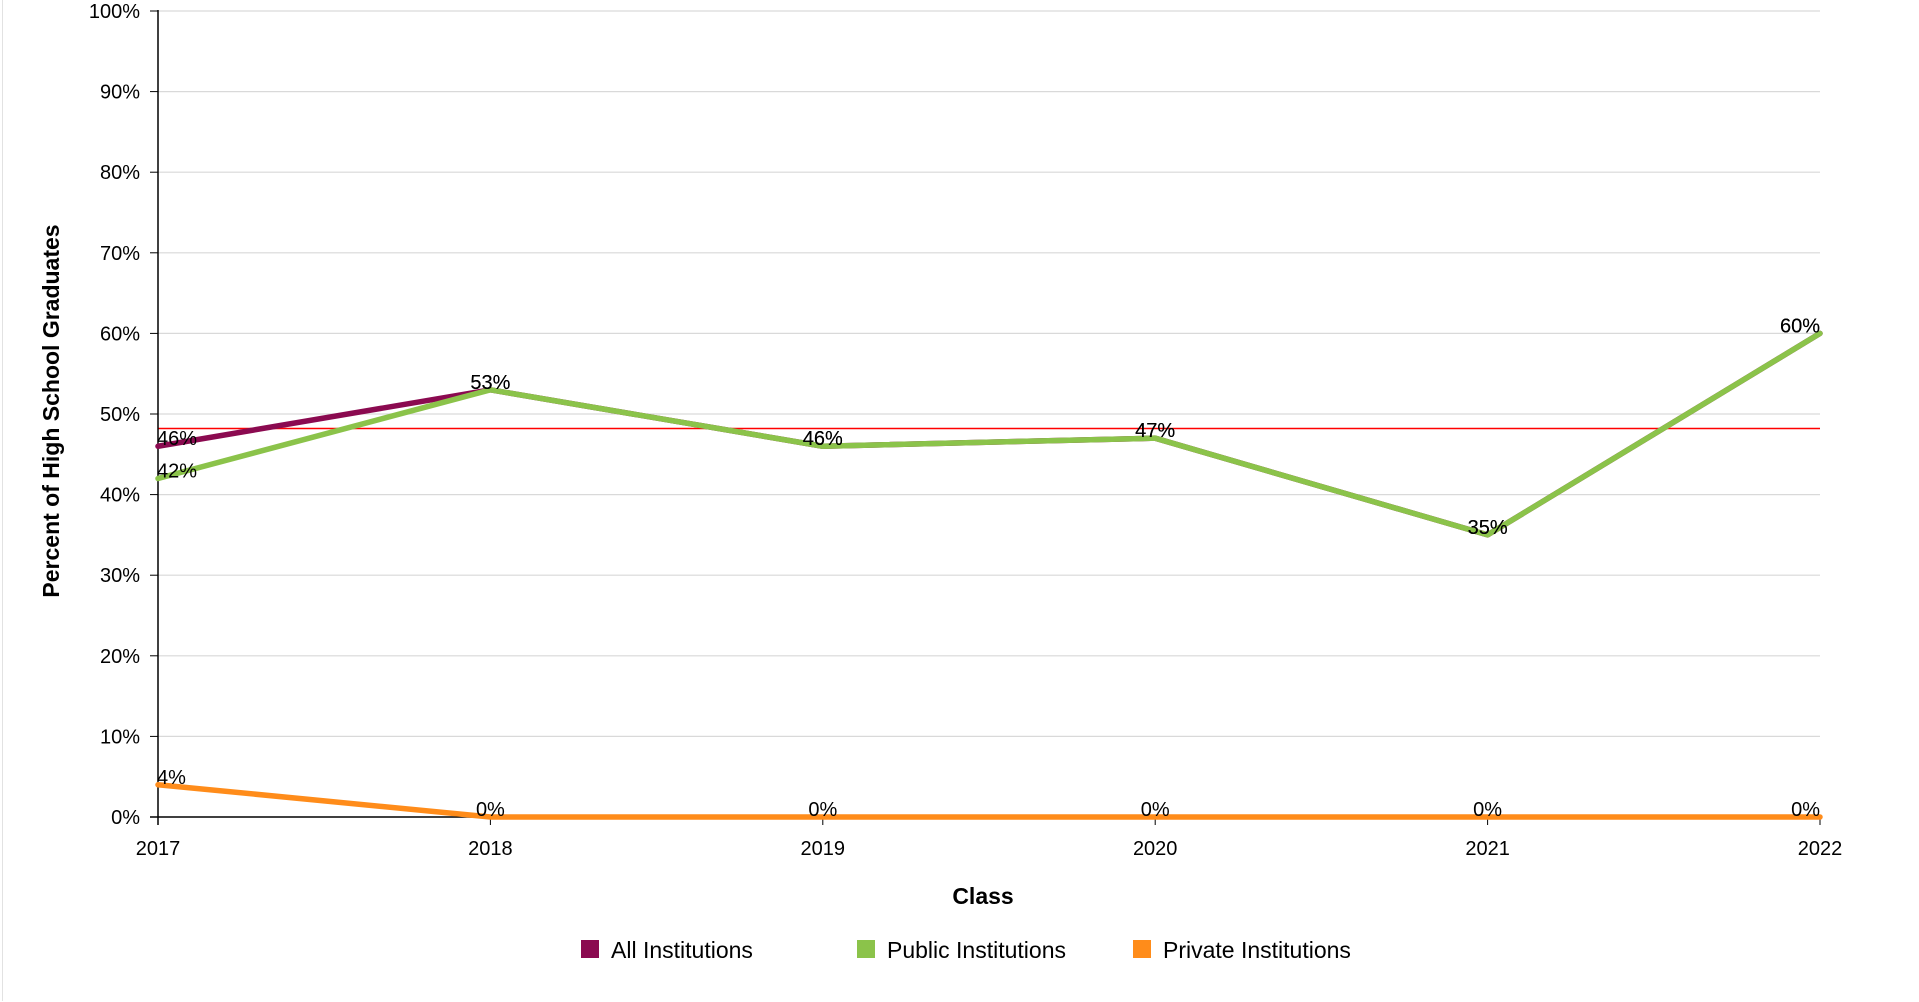 The image size is (1919, 1002). Describe the element at coordinates (1800, 326) in the screenshot. I see `data-label: 60%` at that location.